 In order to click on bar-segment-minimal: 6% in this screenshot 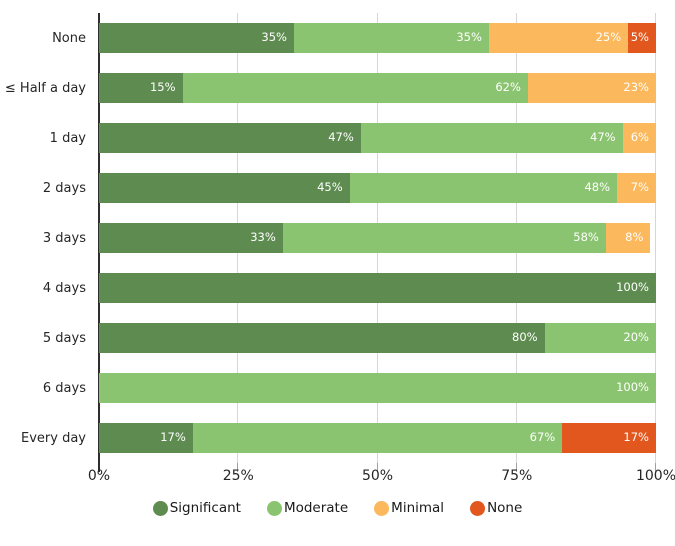, I will do `click(639, 138)`.